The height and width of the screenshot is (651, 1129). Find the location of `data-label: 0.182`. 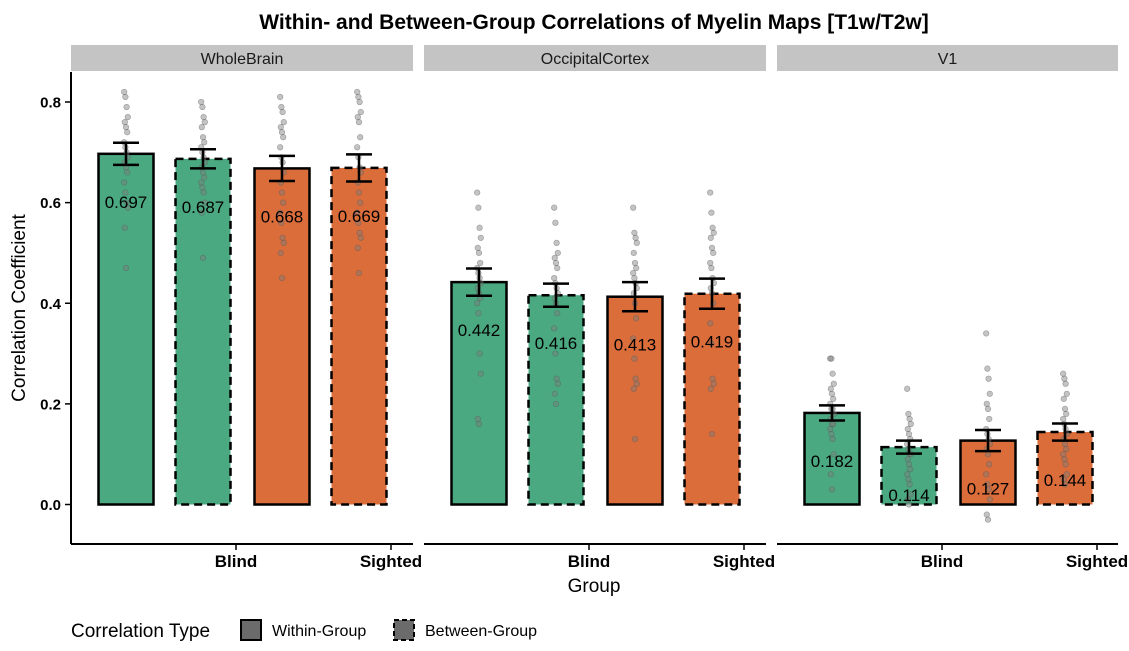

data-label: 0.182 is located at coordinates (832, 461).